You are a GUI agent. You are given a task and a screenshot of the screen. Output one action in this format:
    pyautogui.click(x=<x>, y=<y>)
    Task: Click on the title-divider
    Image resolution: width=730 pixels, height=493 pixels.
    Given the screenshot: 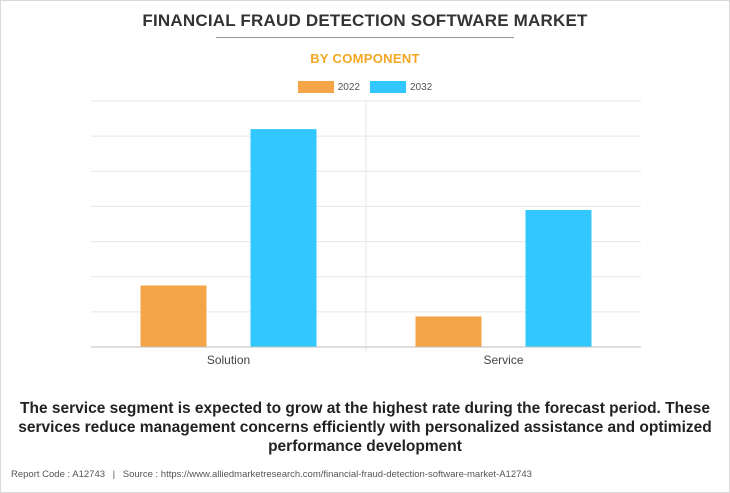 What is the action you would take?
    pyautogui.click(x=365, y=37)
    